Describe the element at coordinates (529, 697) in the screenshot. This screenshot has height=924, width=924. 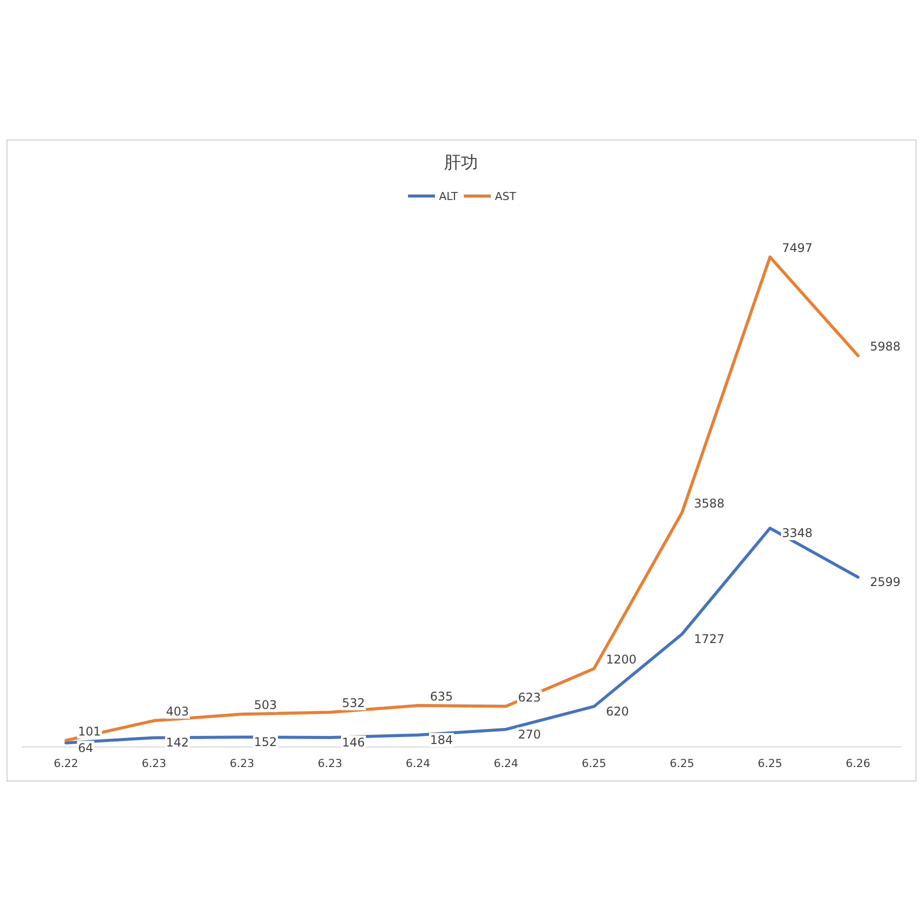
I see `data-label: 623` at that location.